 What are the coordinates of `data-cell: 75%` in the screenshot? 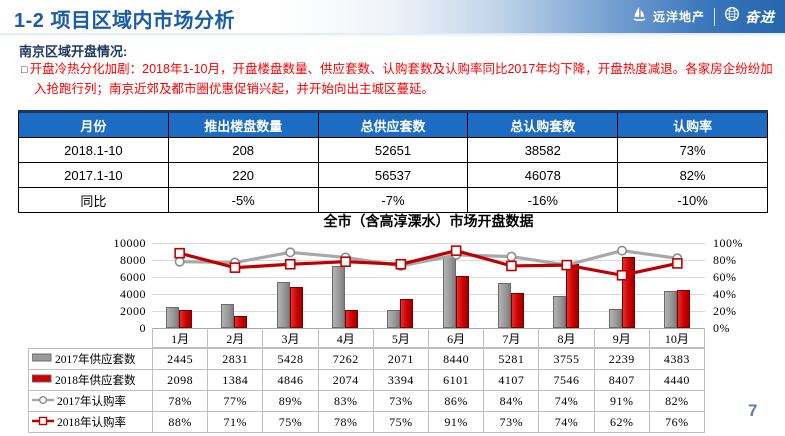 It's located at (401, 422).